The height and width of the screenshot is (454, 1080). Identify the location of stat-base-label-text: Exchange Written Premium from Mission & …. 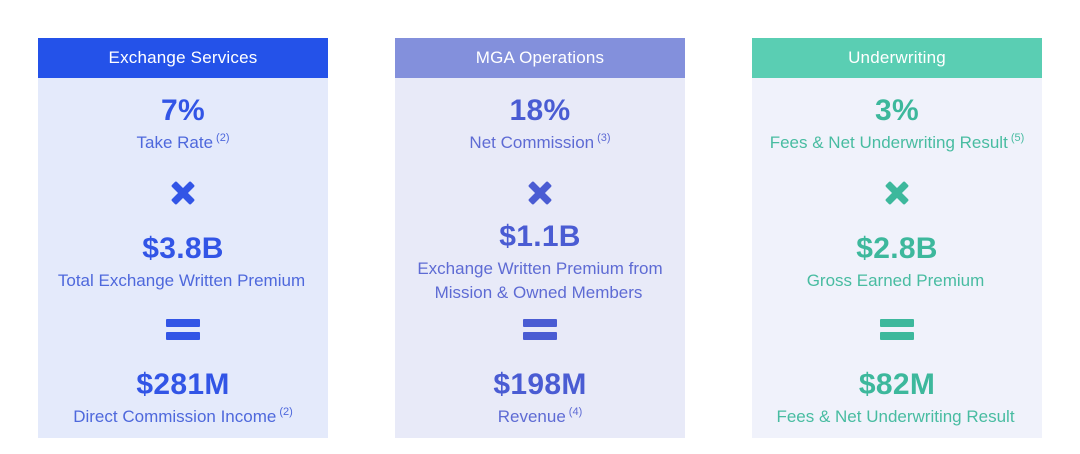
(540, 280).